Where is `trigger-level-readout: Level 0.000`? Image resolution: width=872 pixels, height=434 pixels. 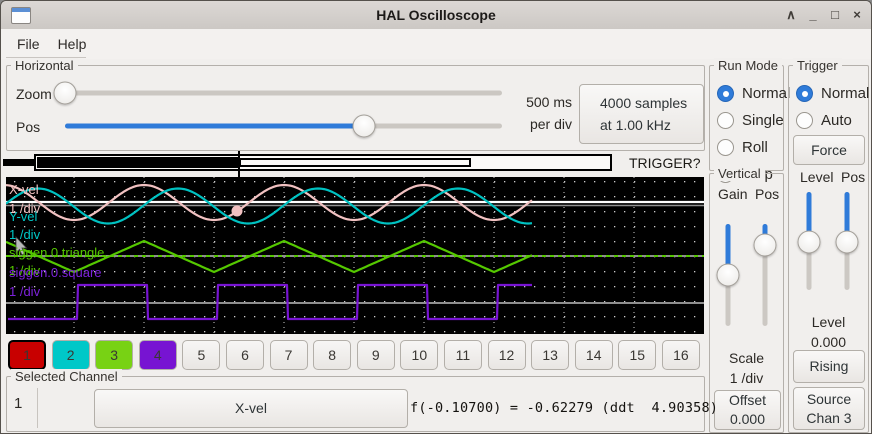 trigger-level-readout: Level 0.000 is located at coordinates (828, 332).